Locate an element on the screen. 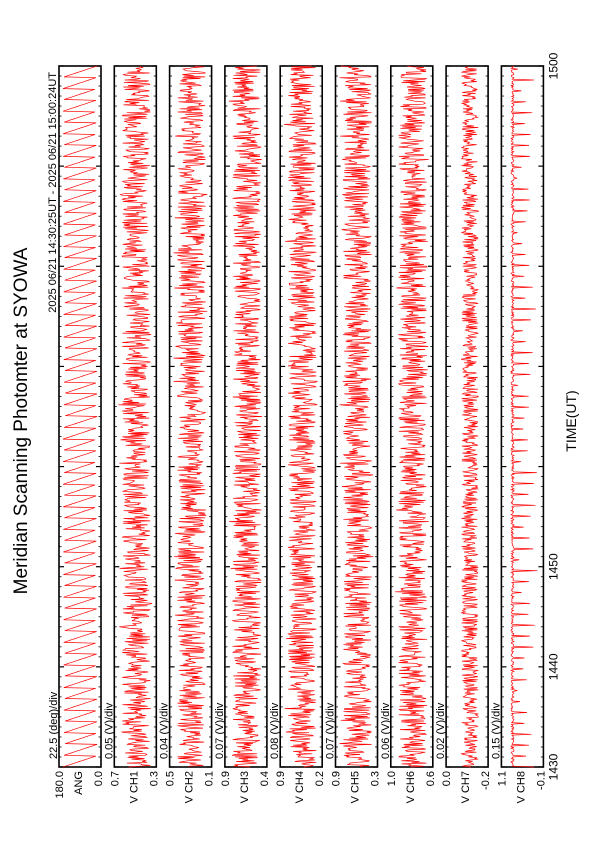 This screenshot has width=595, height=842. panel-channel-label: V CH5 is located at coordinates (356, 787).